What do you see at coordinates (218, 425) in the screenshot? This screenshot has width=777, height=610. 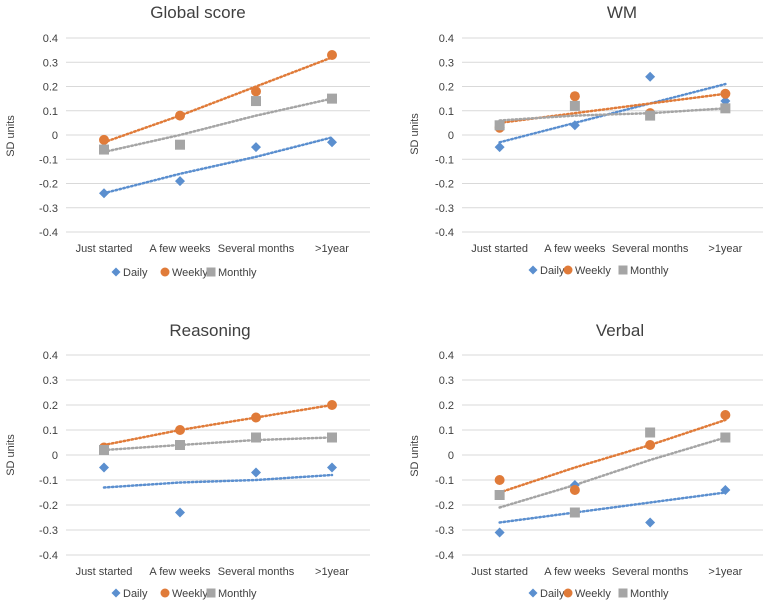 I see `trendline-weekly` at bounding box center [218, 425].